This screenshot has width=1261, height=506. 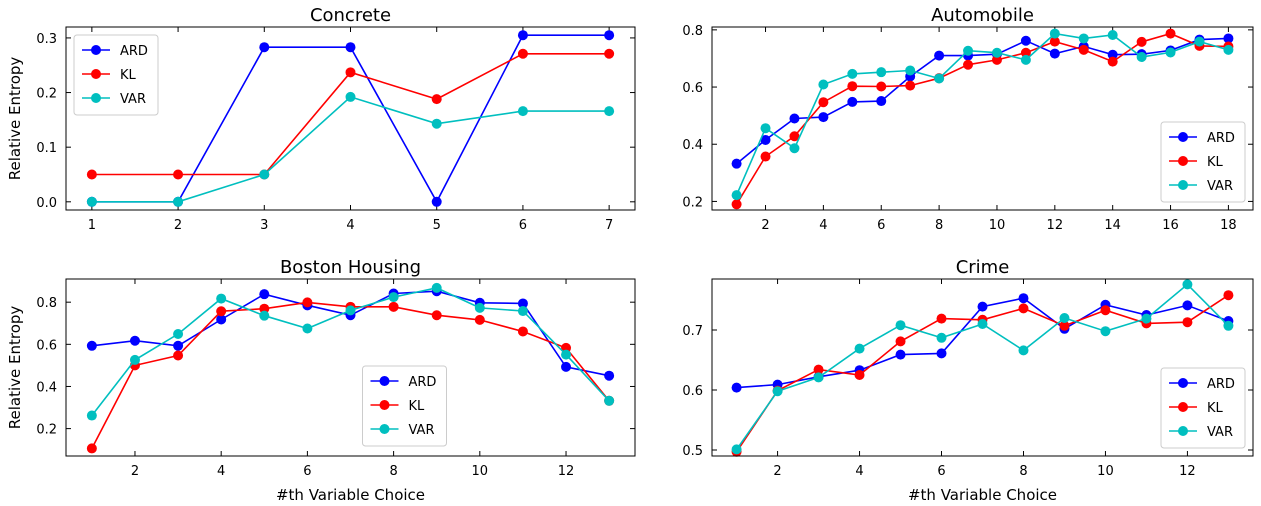 What do you see at coordinates (1170, 225) in the screenshot?
I see `x-tick-label: 16` at bounding box center [1170, 225].